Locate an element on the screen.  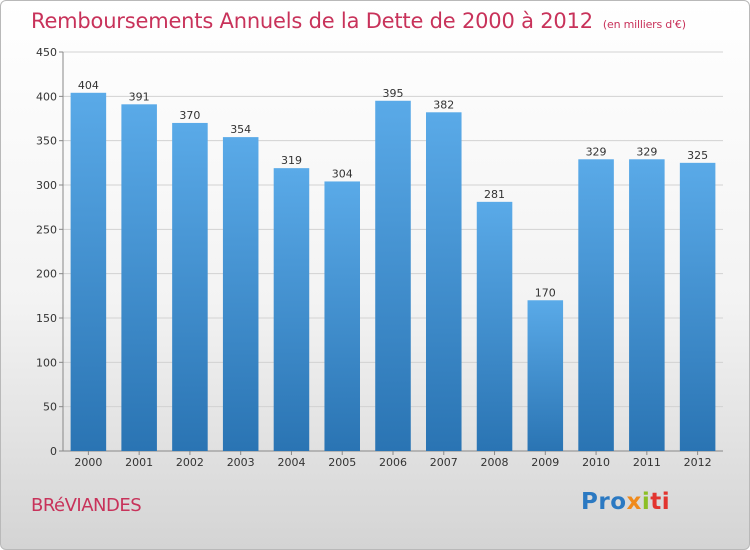
data-label-2010: 329 is located at coordinates (596, 151).